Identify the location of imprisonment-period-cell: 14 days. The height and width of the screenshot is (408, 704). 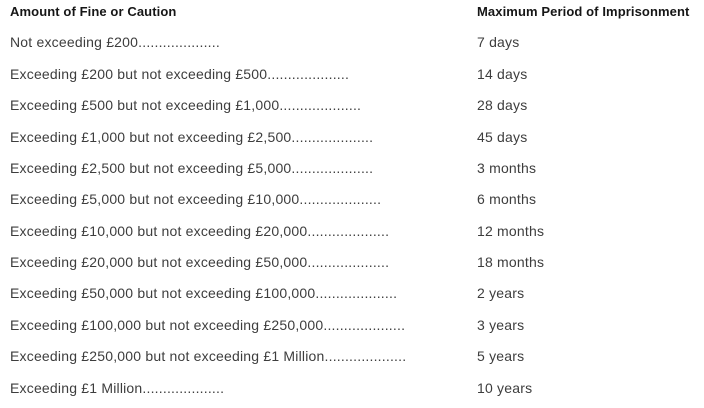
(502, 73).